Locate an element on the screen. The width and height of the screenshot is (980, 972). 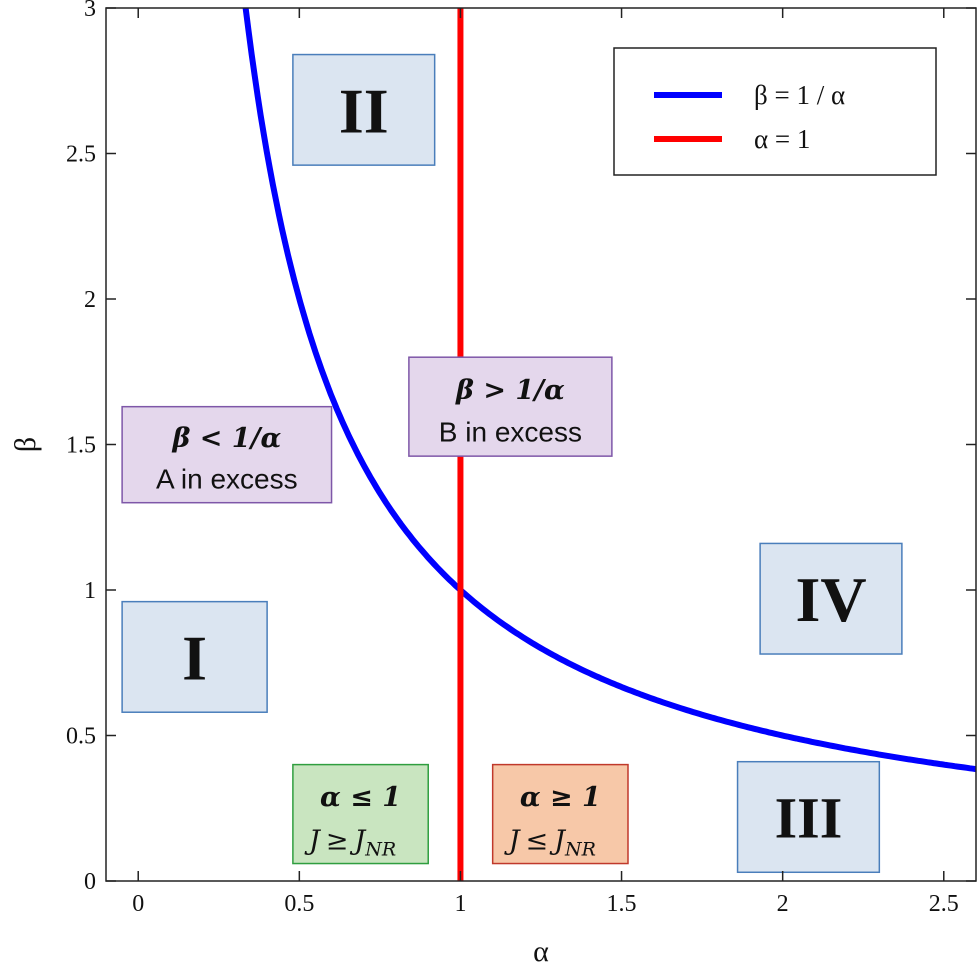
x-tick-label: 0.5 is located at coordinates (299, 904).